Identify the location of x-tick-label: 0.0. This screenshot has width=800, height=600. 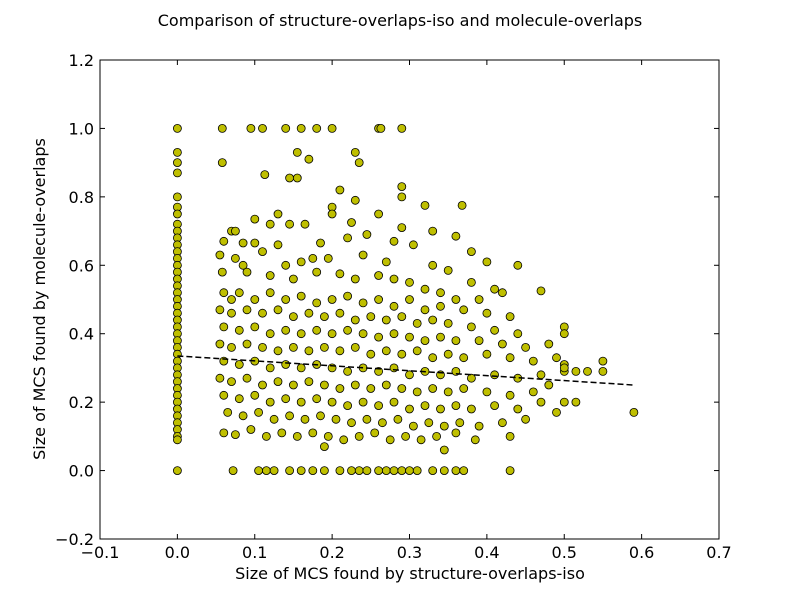
(177, 552).